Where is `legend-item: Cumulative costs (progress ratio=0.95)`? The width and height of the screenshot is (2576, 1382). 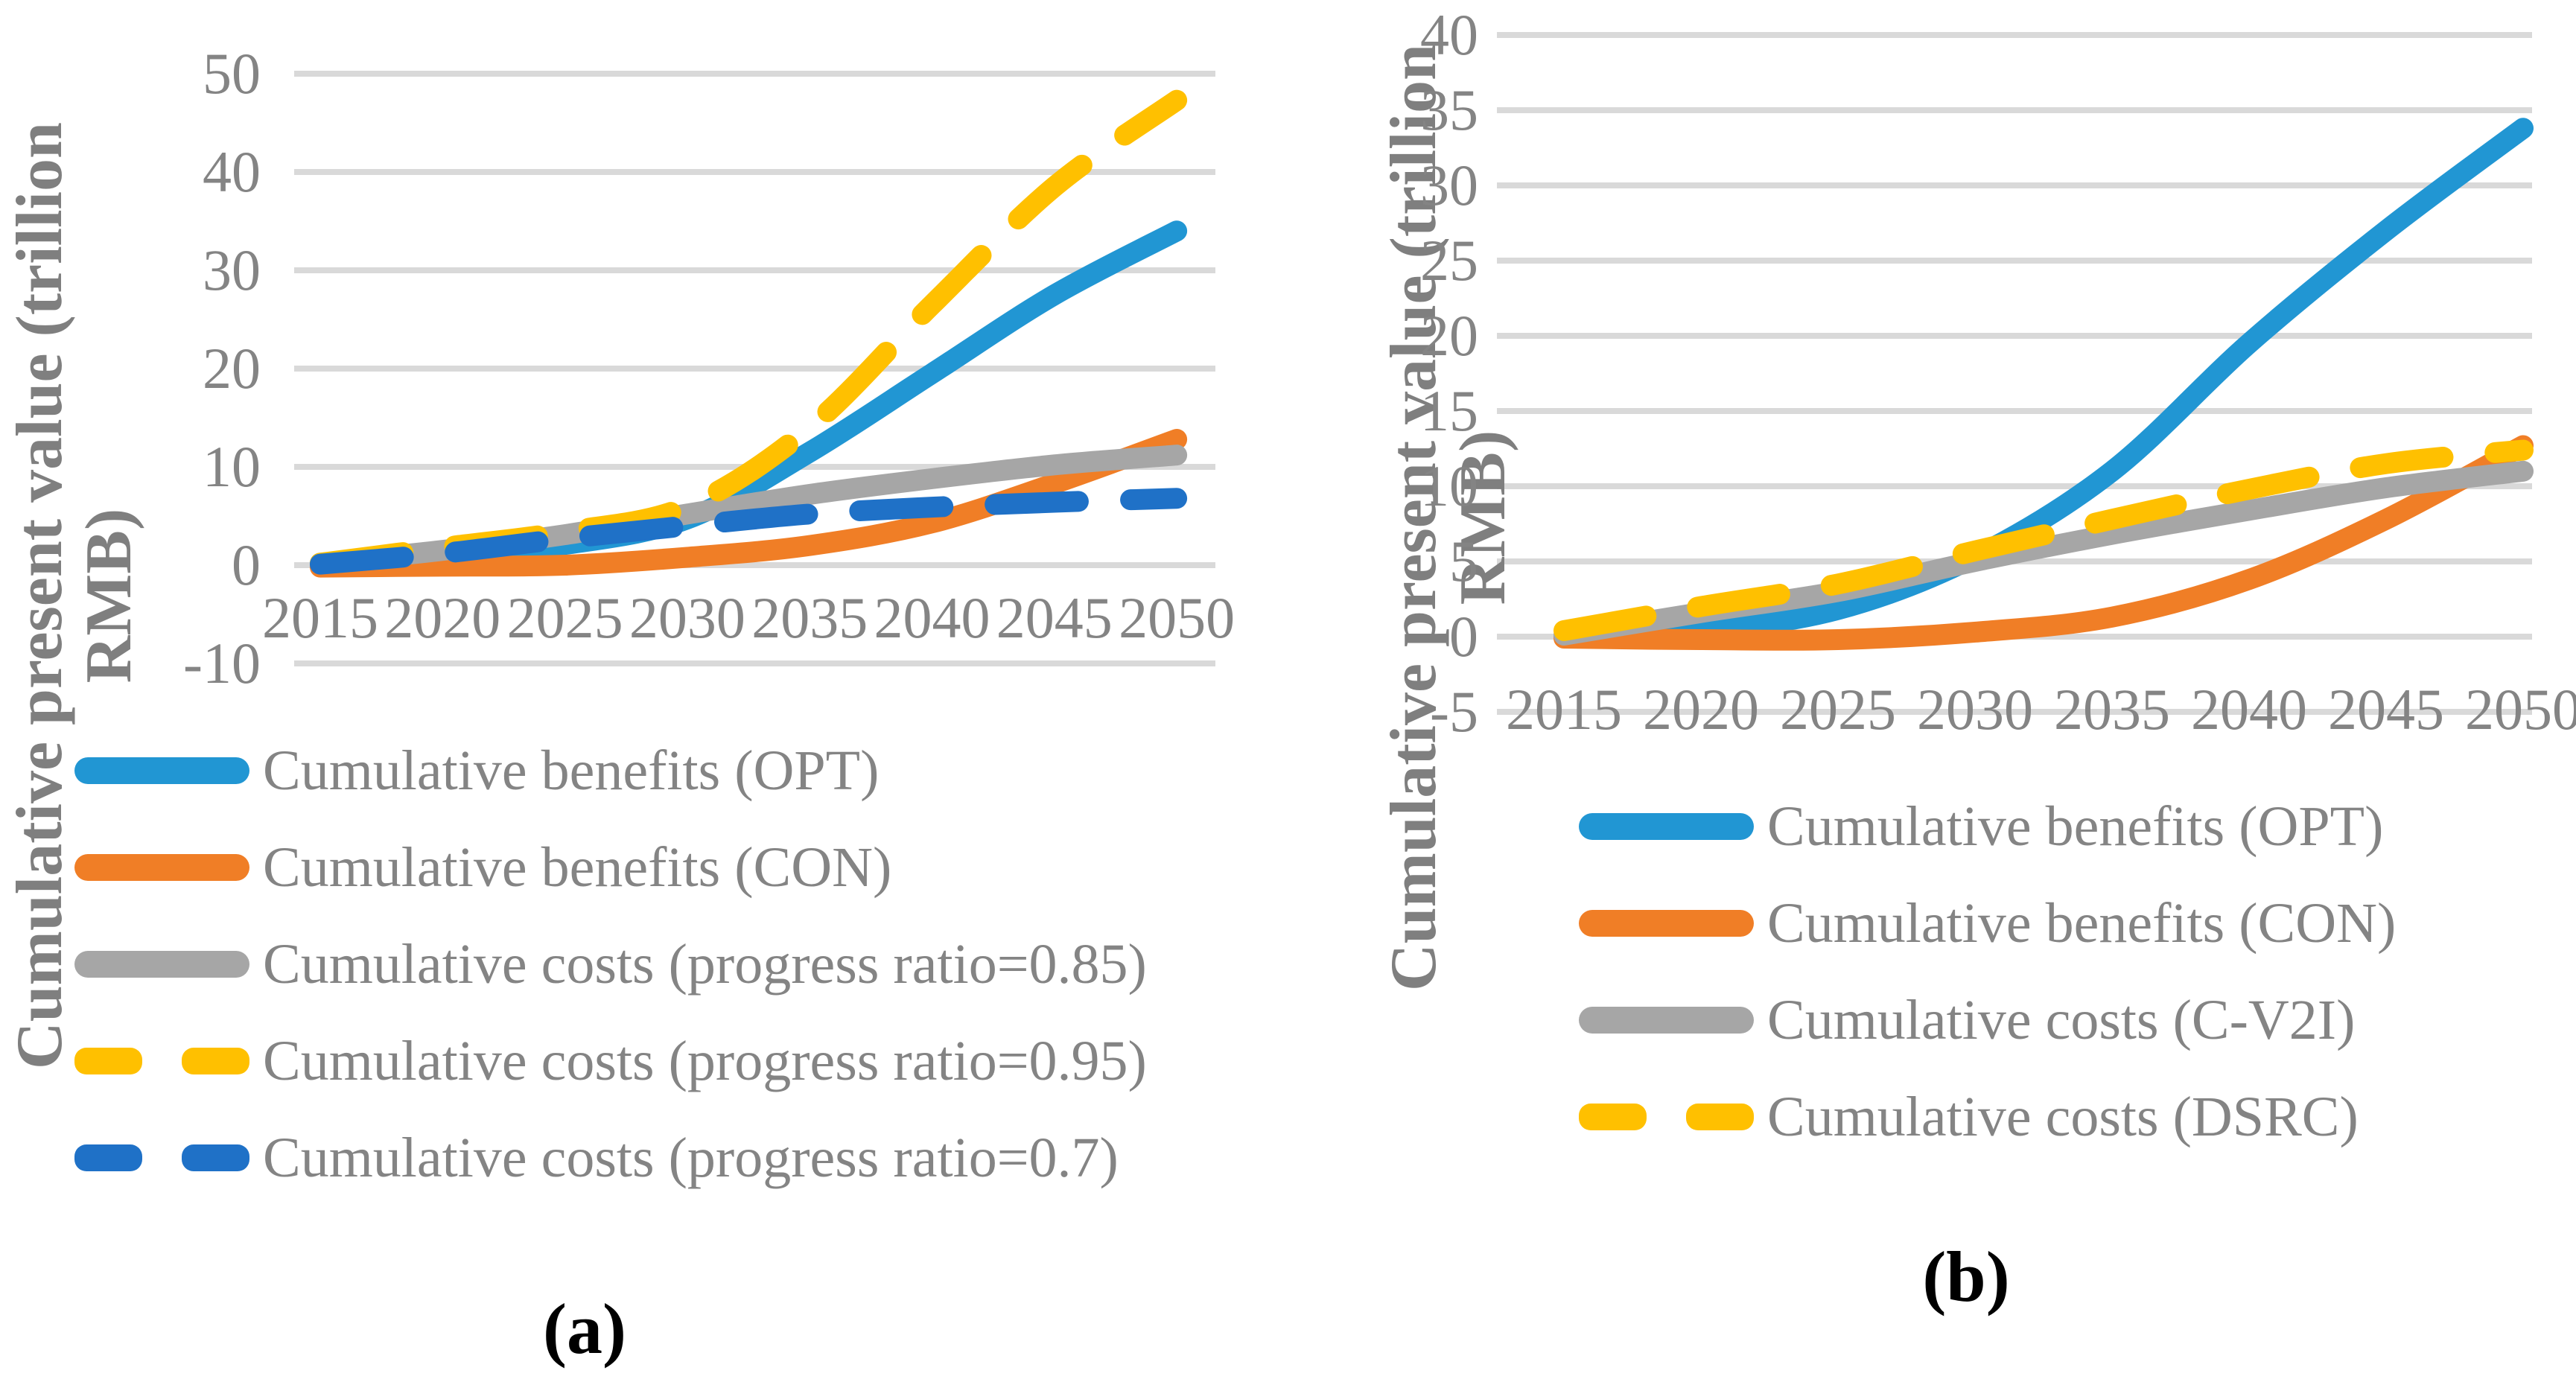 legend-item: Cumulative costs (progress ratio=0.95) is located at coordinates (610, 1061).